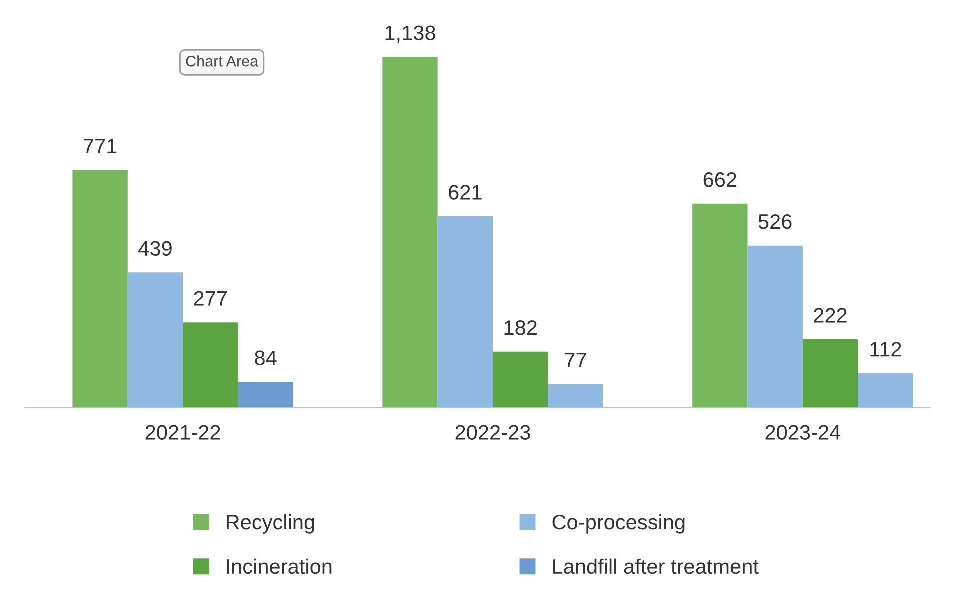 The image size is (953, 597). What do you see at coordinates (411, 34) in the screenshot?
I see `data-label: 1,138` at bounding box center [411, 34].